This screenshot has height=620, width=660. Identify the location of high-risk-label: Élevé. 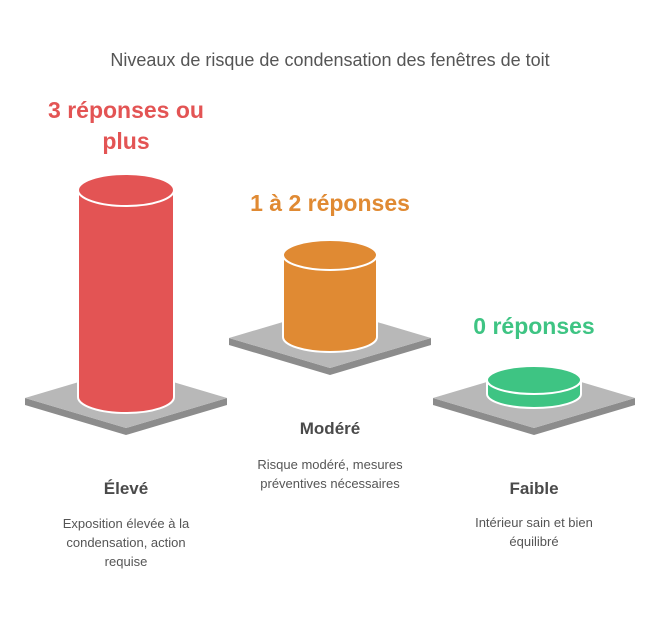
(126, 488).